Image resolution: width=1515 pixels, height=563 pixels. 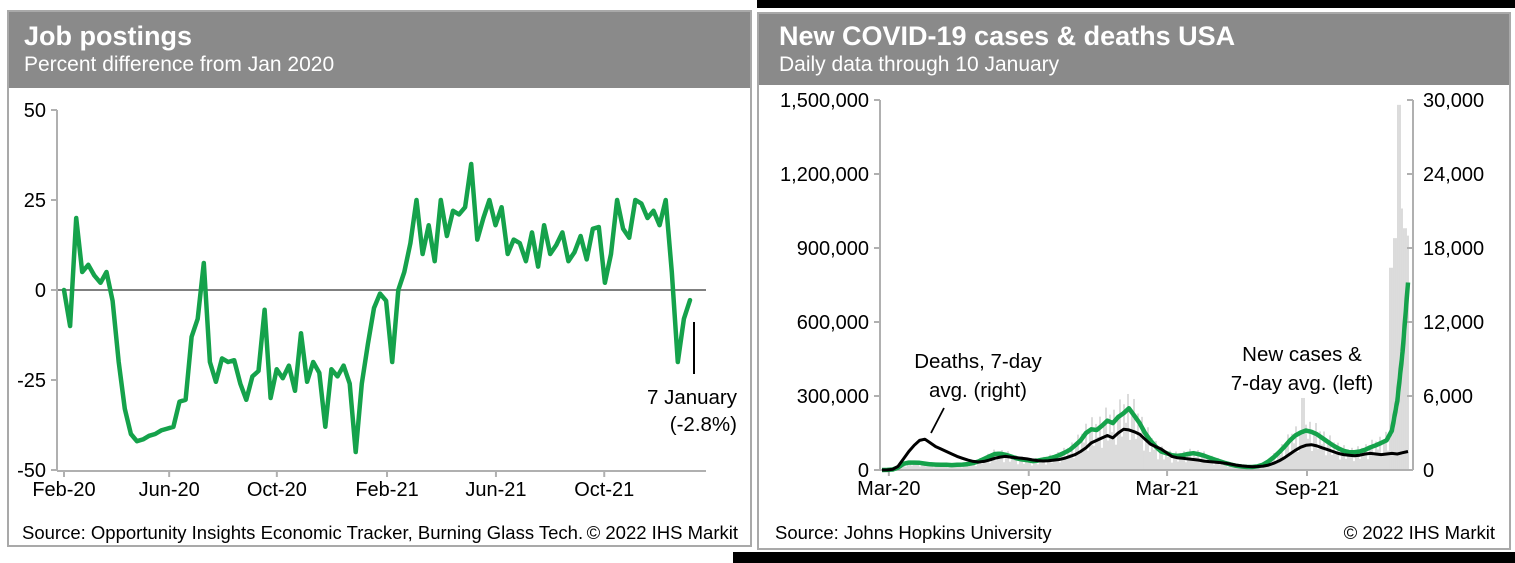 What do you see at coordinates (179, 64) in the screenshot?
I see `job-postings-subtitle: Percent difference from Jan 2020` at bounding box center [179, 64].